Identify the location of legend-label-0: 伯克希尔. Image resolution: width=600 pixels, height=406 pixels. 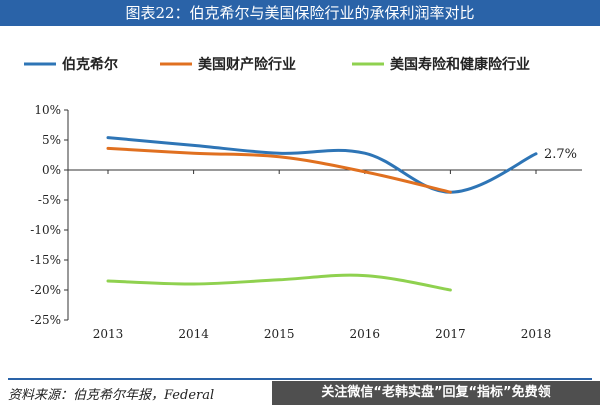
(90, 64).